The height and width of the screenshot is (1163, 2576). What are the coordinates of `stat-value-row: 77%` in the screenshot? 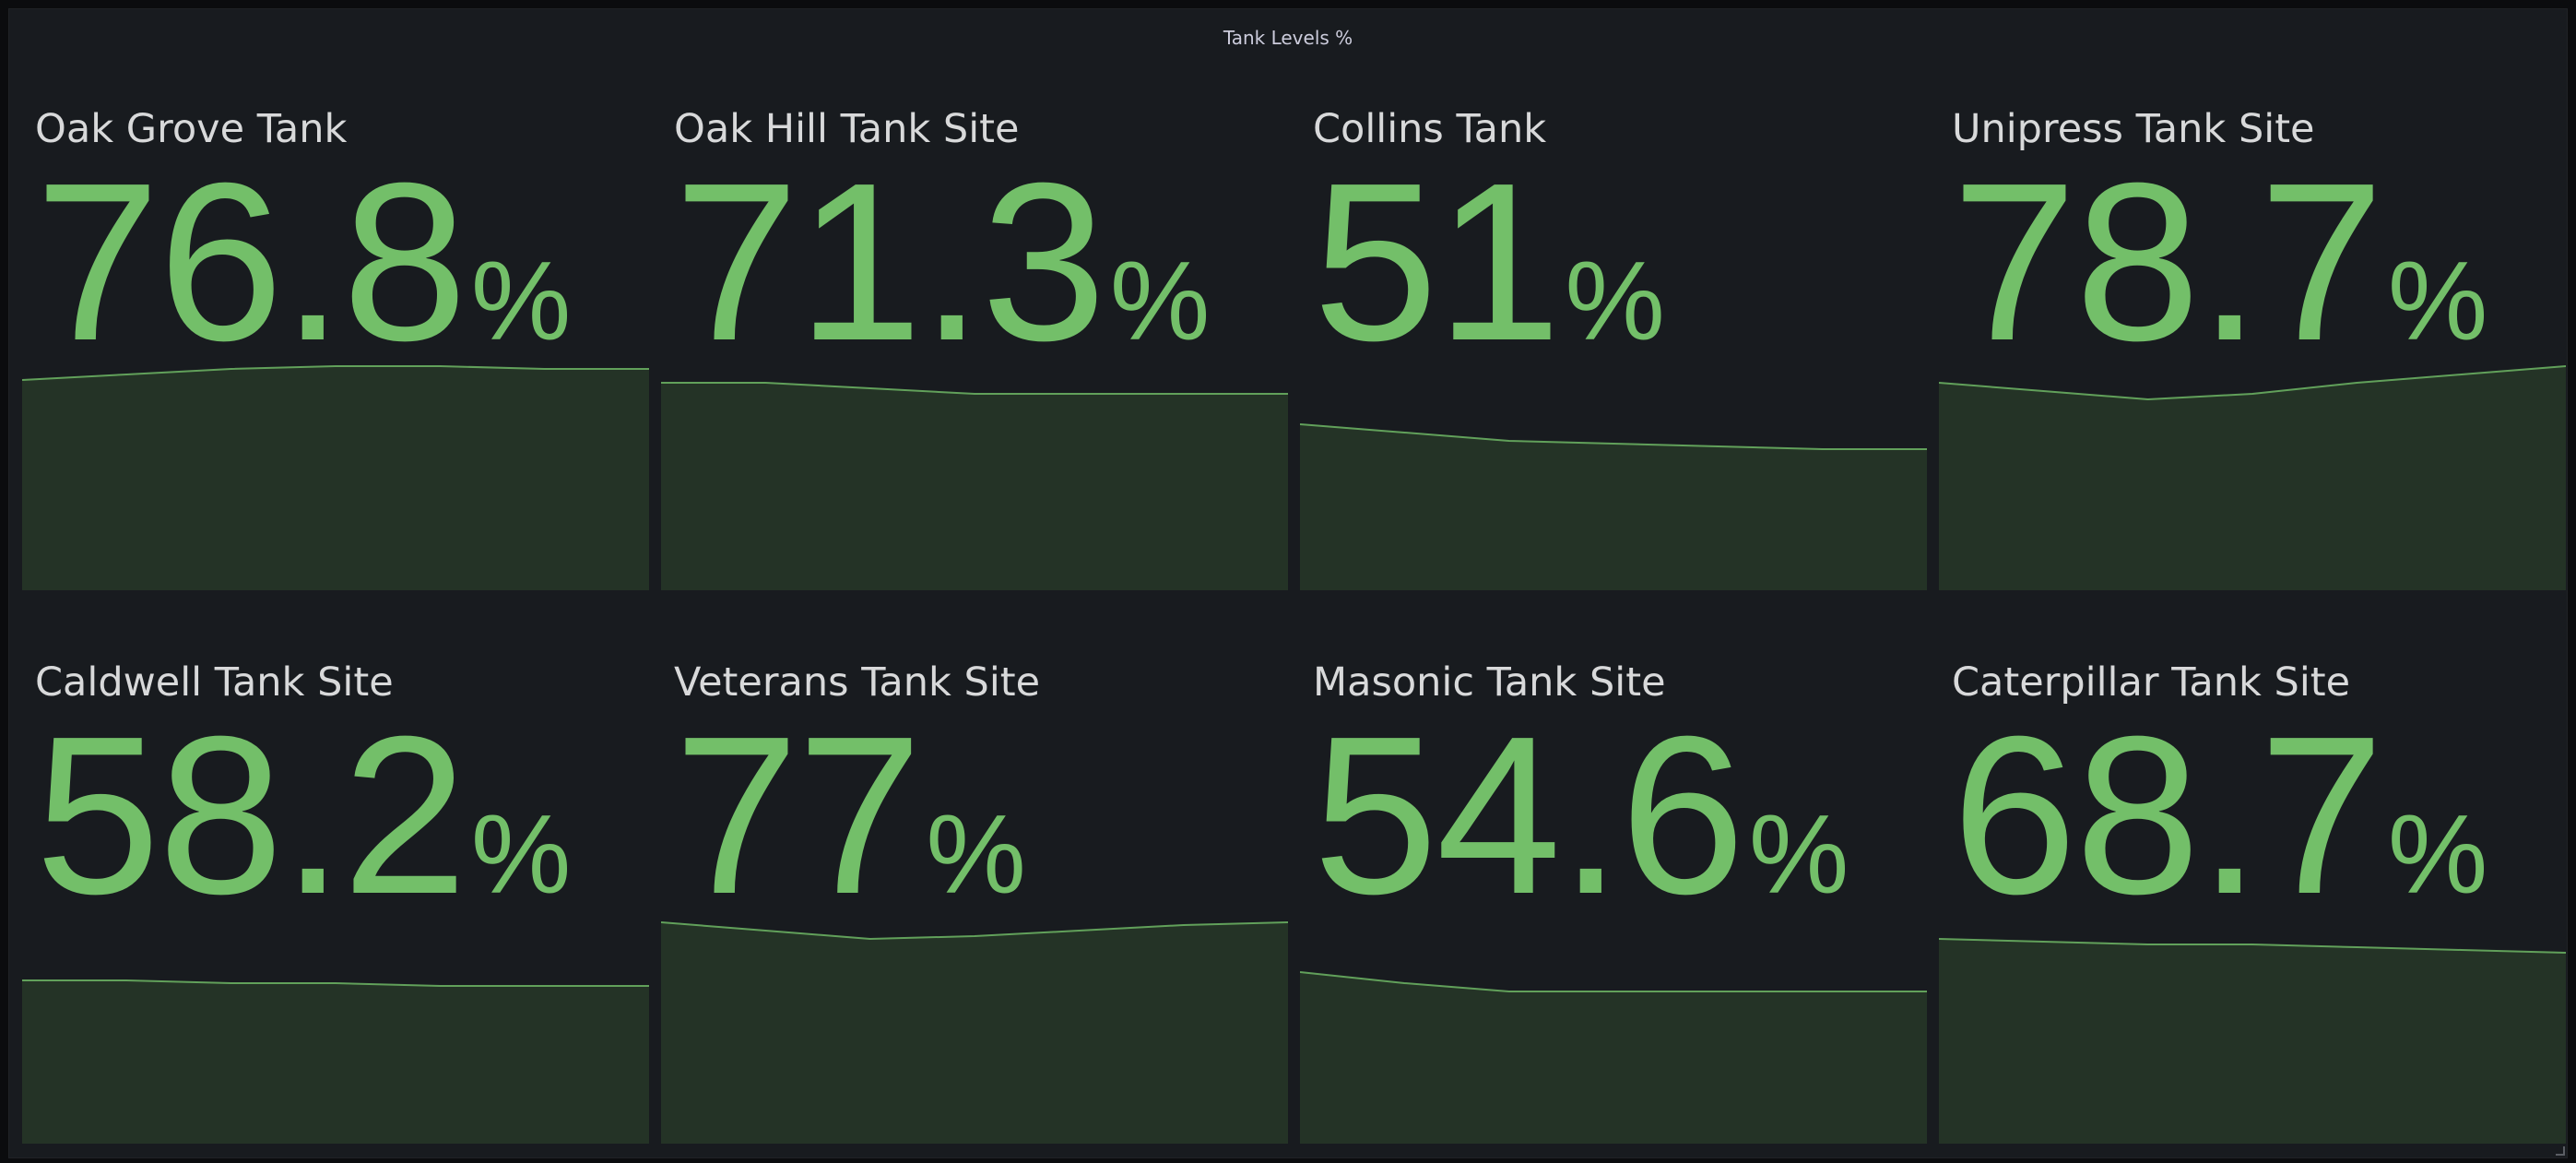 It's located at (850, 816).